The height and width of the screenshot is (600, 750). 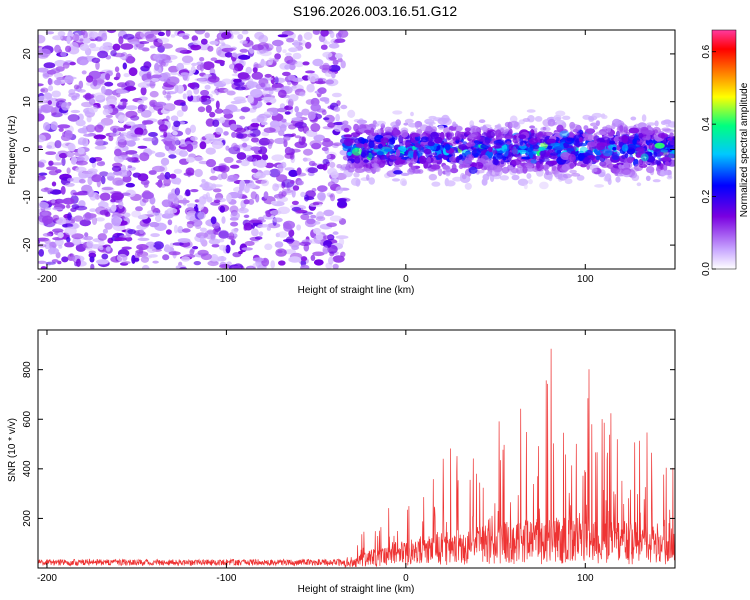 I want to click on spectrogram-xtick-label: -200, so click(x=47, y=279).